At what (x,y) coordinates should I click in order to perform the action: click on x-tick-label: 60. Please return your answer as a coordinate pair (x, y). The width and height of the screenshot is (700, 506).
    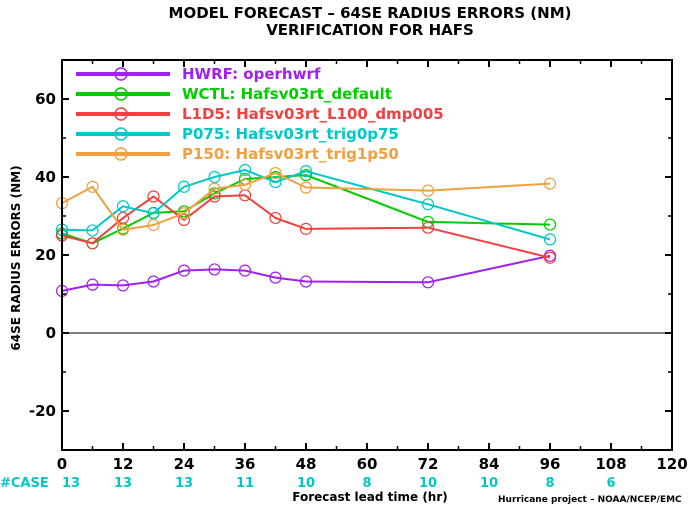
    Looking at the image, I should click on (367, 464).